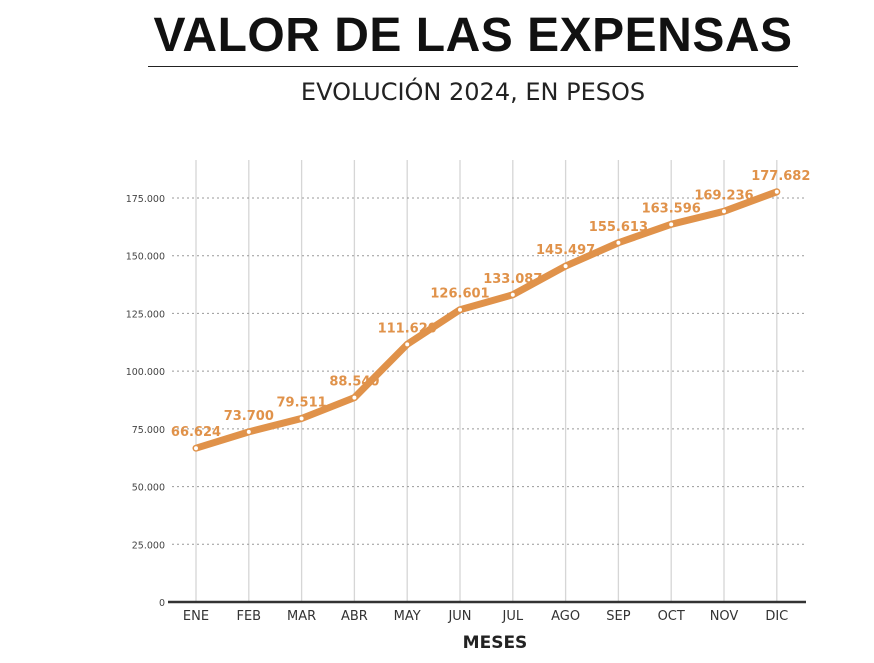 The height and width of the screenshot is (663, 874). I want to click on data-label: 133.087, so click(512, 279).